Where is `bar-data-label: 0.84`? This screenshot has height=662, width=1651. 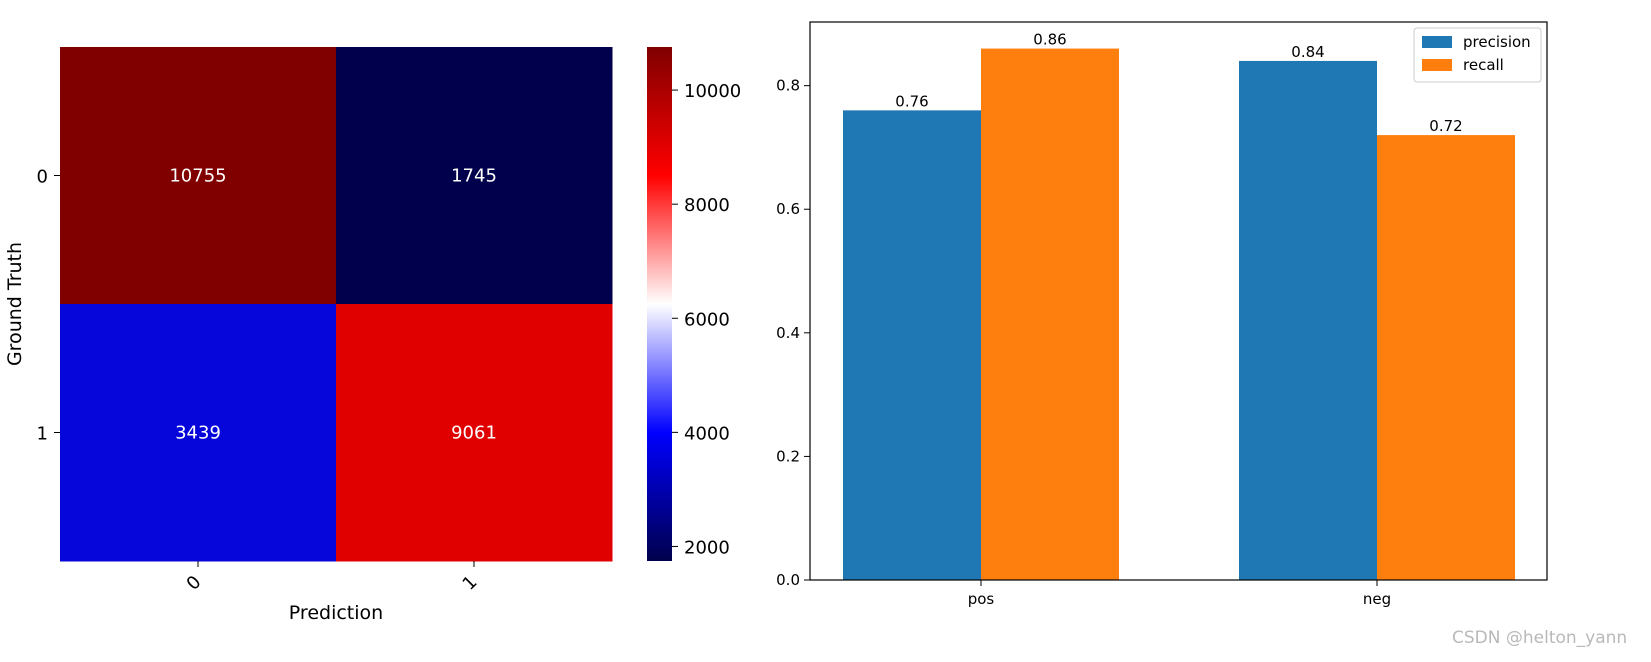 bar-data-label: 0.84 is located at coordinates (1307, 52).